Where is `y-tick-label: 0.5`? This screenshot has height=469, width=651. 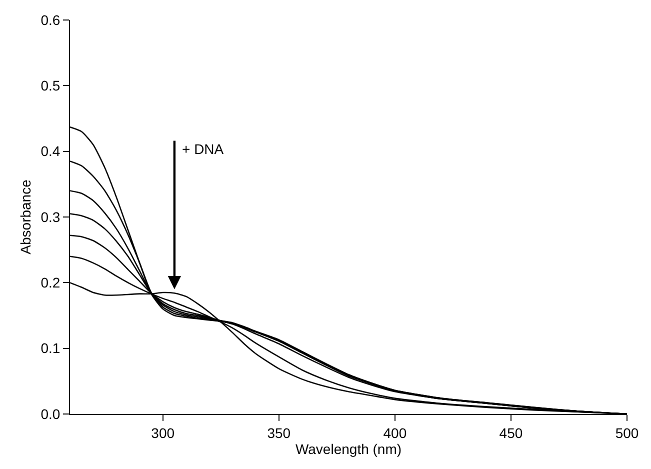 y-tick-label: 0.5 is located at coordinates (50, 86).